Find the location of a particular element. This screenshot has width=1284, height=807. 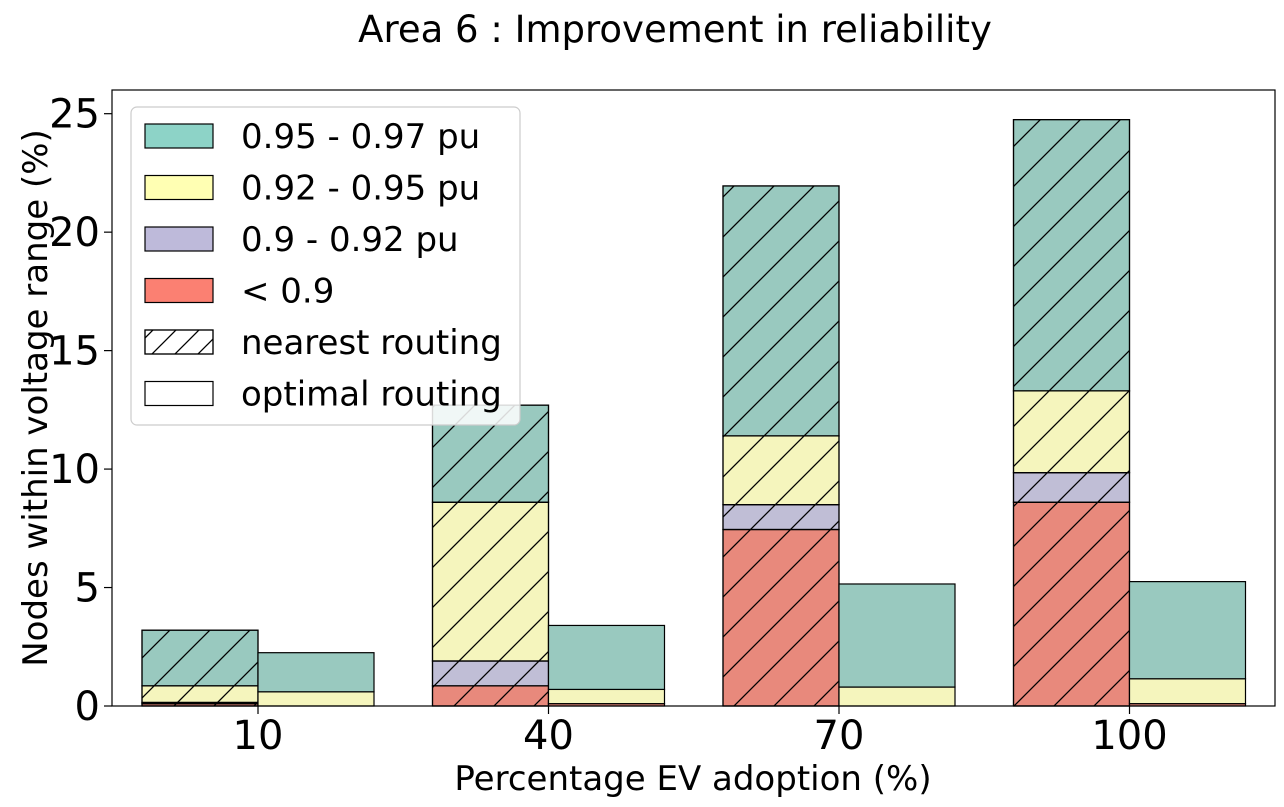

x-tick-label: 40 is located at coordinates (548, 736).